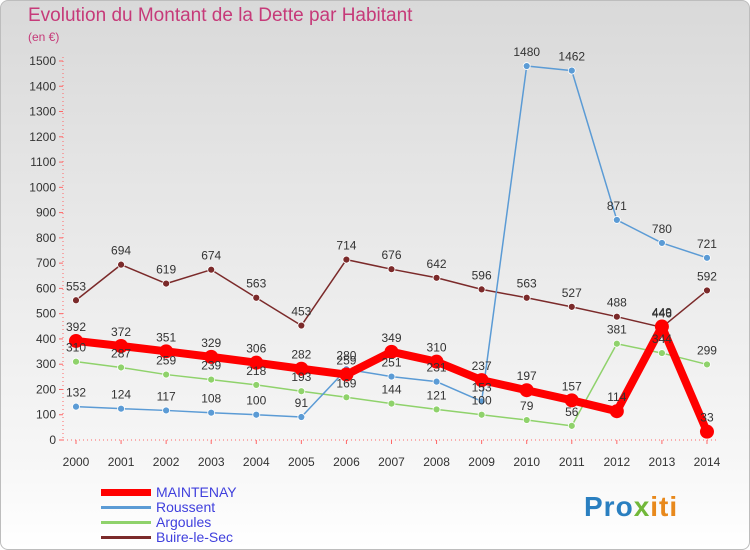 The height and width of the screenshot is (550, 750). I want to click on data-label-maintenay: 237, so click(482, 366).